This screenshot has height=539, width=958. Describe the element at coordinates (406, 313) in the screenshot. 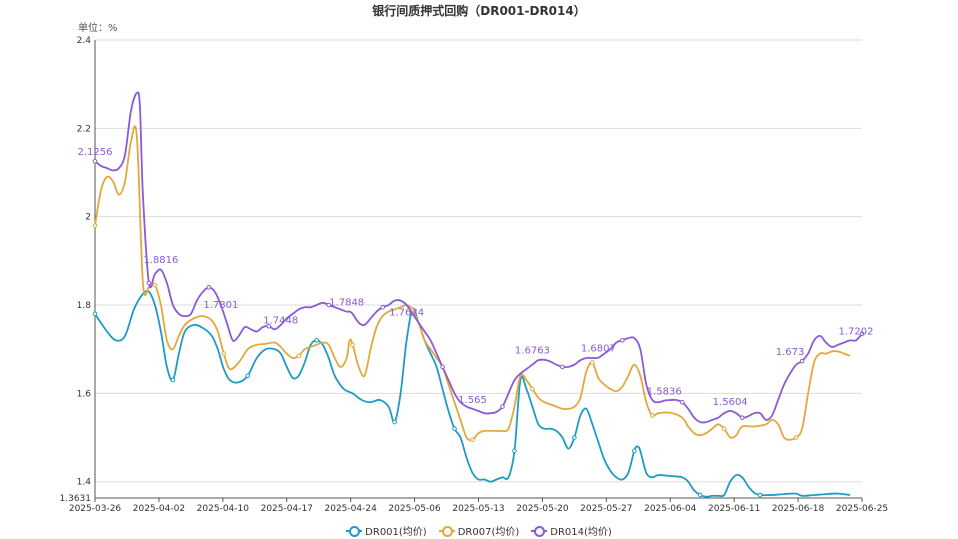

I see `data-label: 1.7624` at that location.